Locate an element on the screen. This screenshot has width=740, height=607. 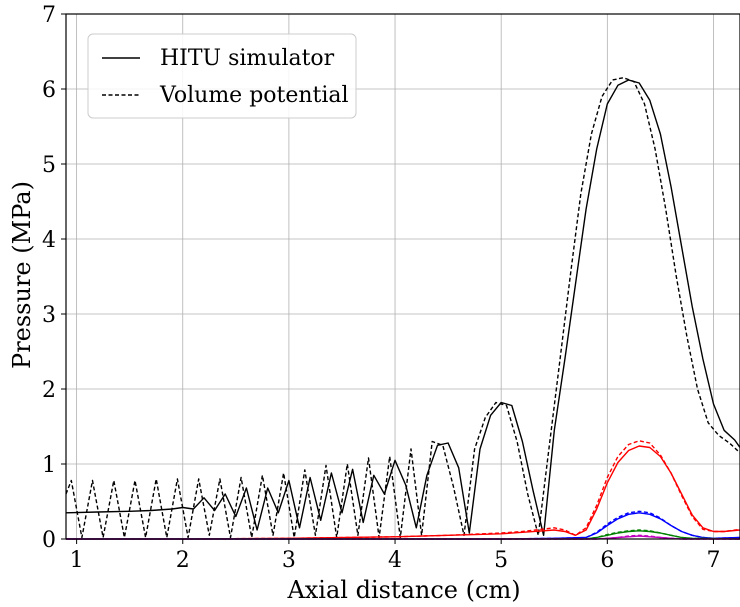
y-tick-label: 0 is located at coordinates (49, 540).